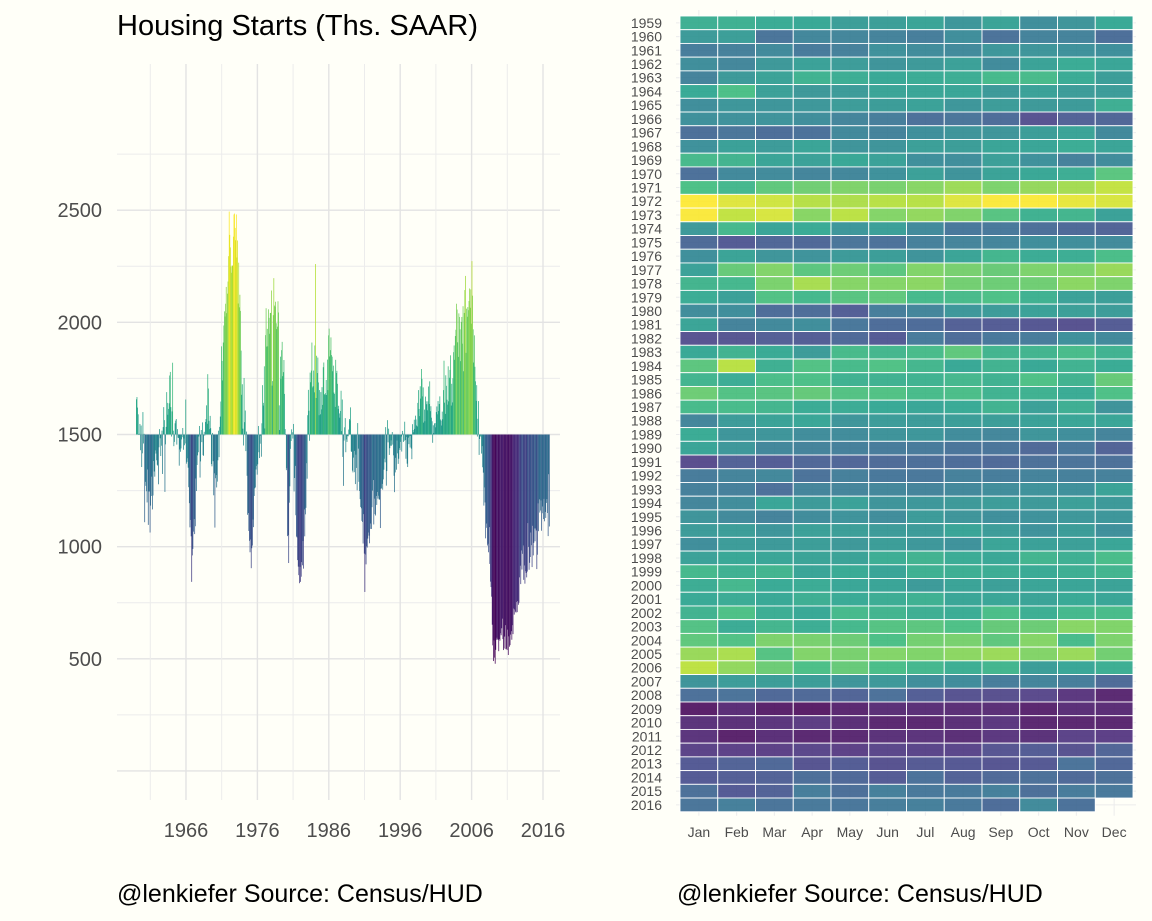 The height and width of the screenshot is (921, 1152). I want to click on year-label: 1978, so click(646, 284).